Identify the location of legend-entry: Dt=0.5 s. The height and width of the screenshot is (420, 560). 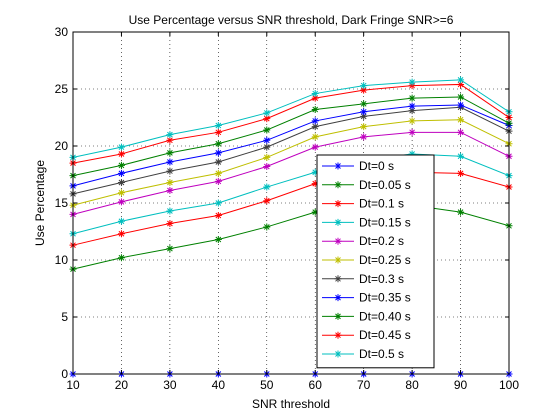
(363, 354).